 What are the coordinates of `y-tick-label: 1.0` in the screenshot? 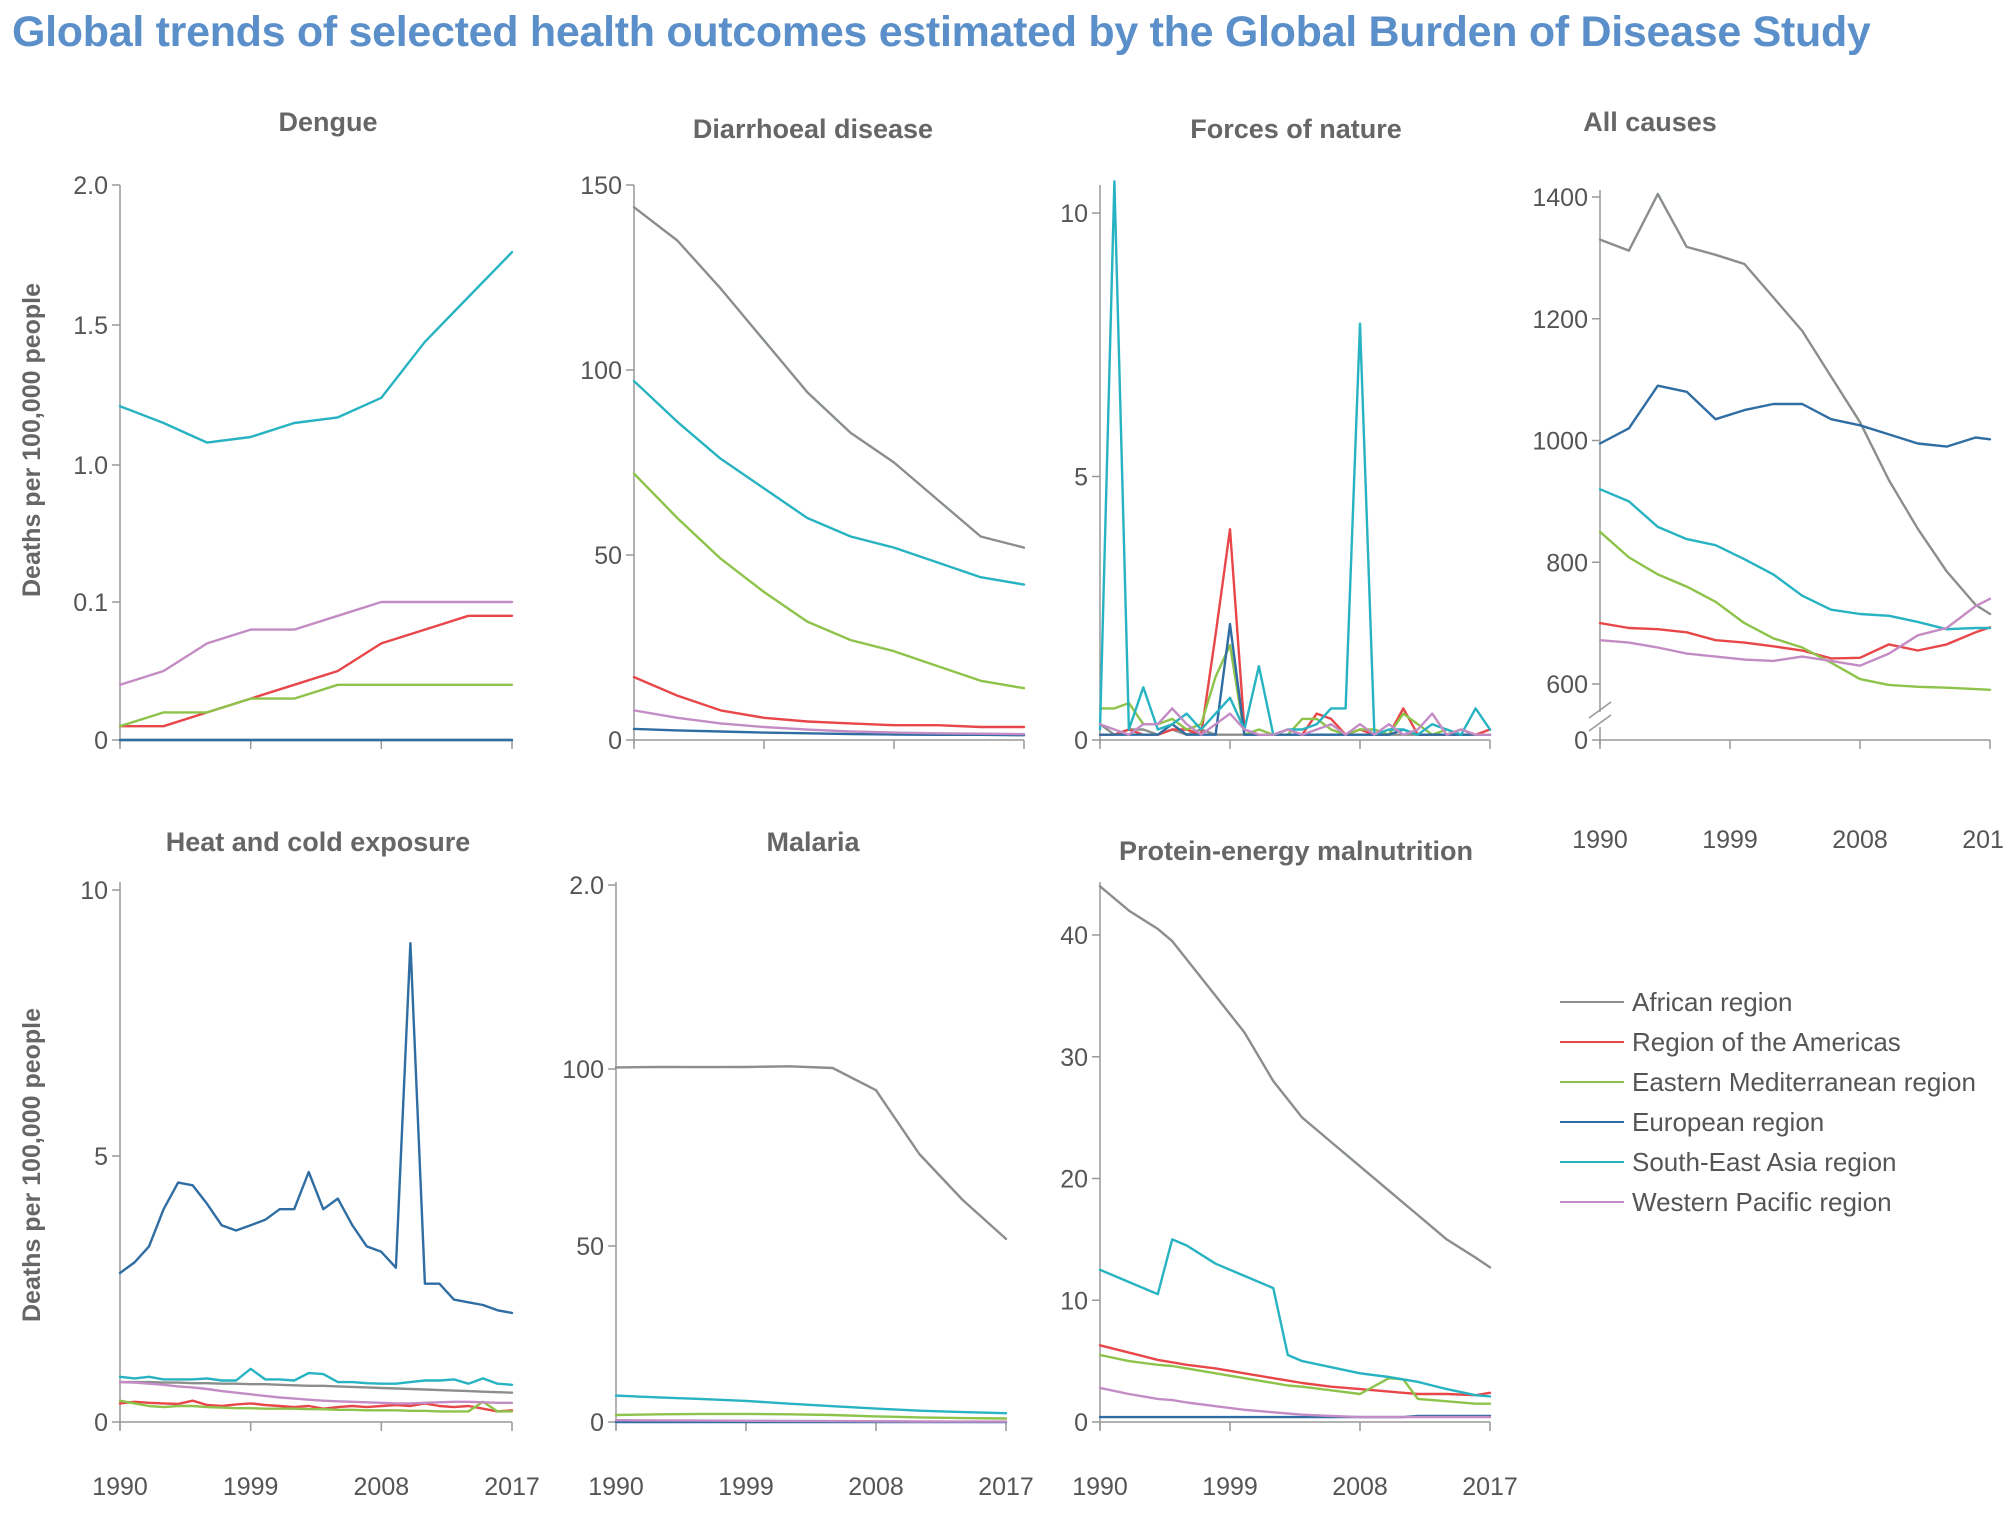 It's located at (90, 466).